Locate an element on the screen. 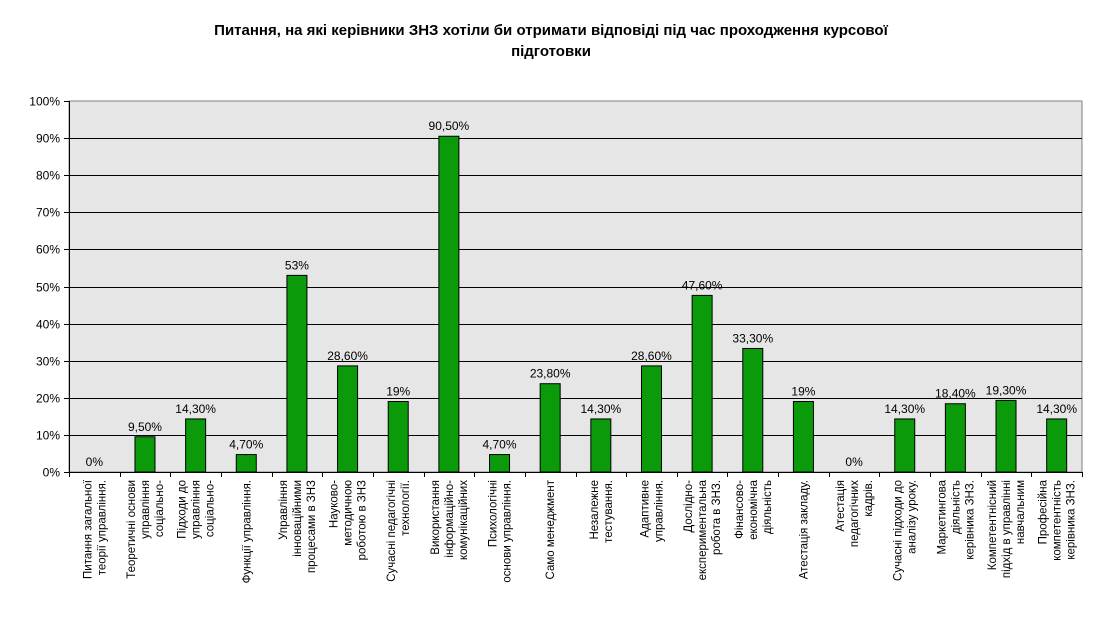 This screenshot has height=624, width=1102. x-tick-label-line: Питання загальної is located at coordinates (88, 529).